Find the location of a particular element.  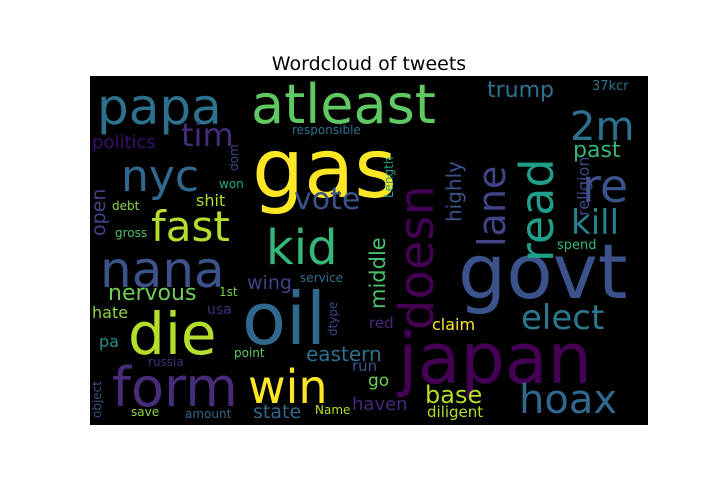

chart-title: Wordcloud of tweets is located at coordinates (369, 64).